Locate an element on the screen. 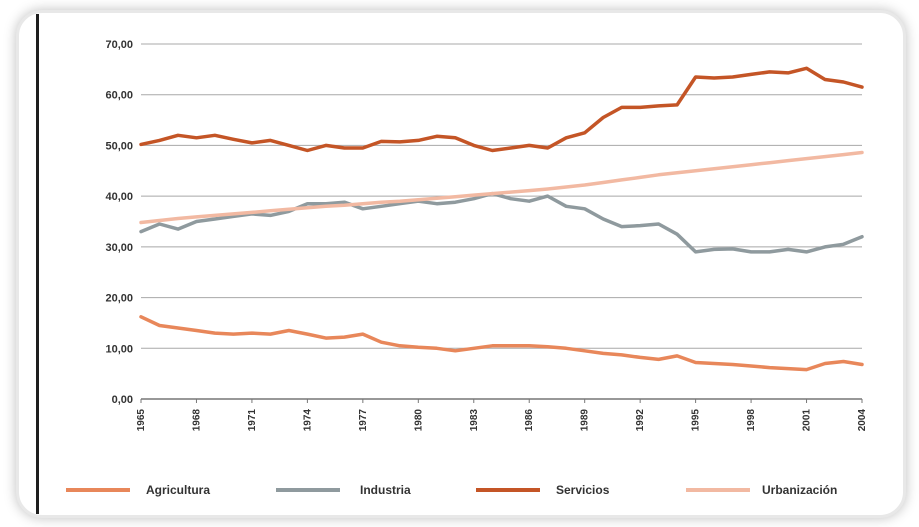 This screenshot has height=527, width=919. left-border-bar is located at coordinates (37, 264).